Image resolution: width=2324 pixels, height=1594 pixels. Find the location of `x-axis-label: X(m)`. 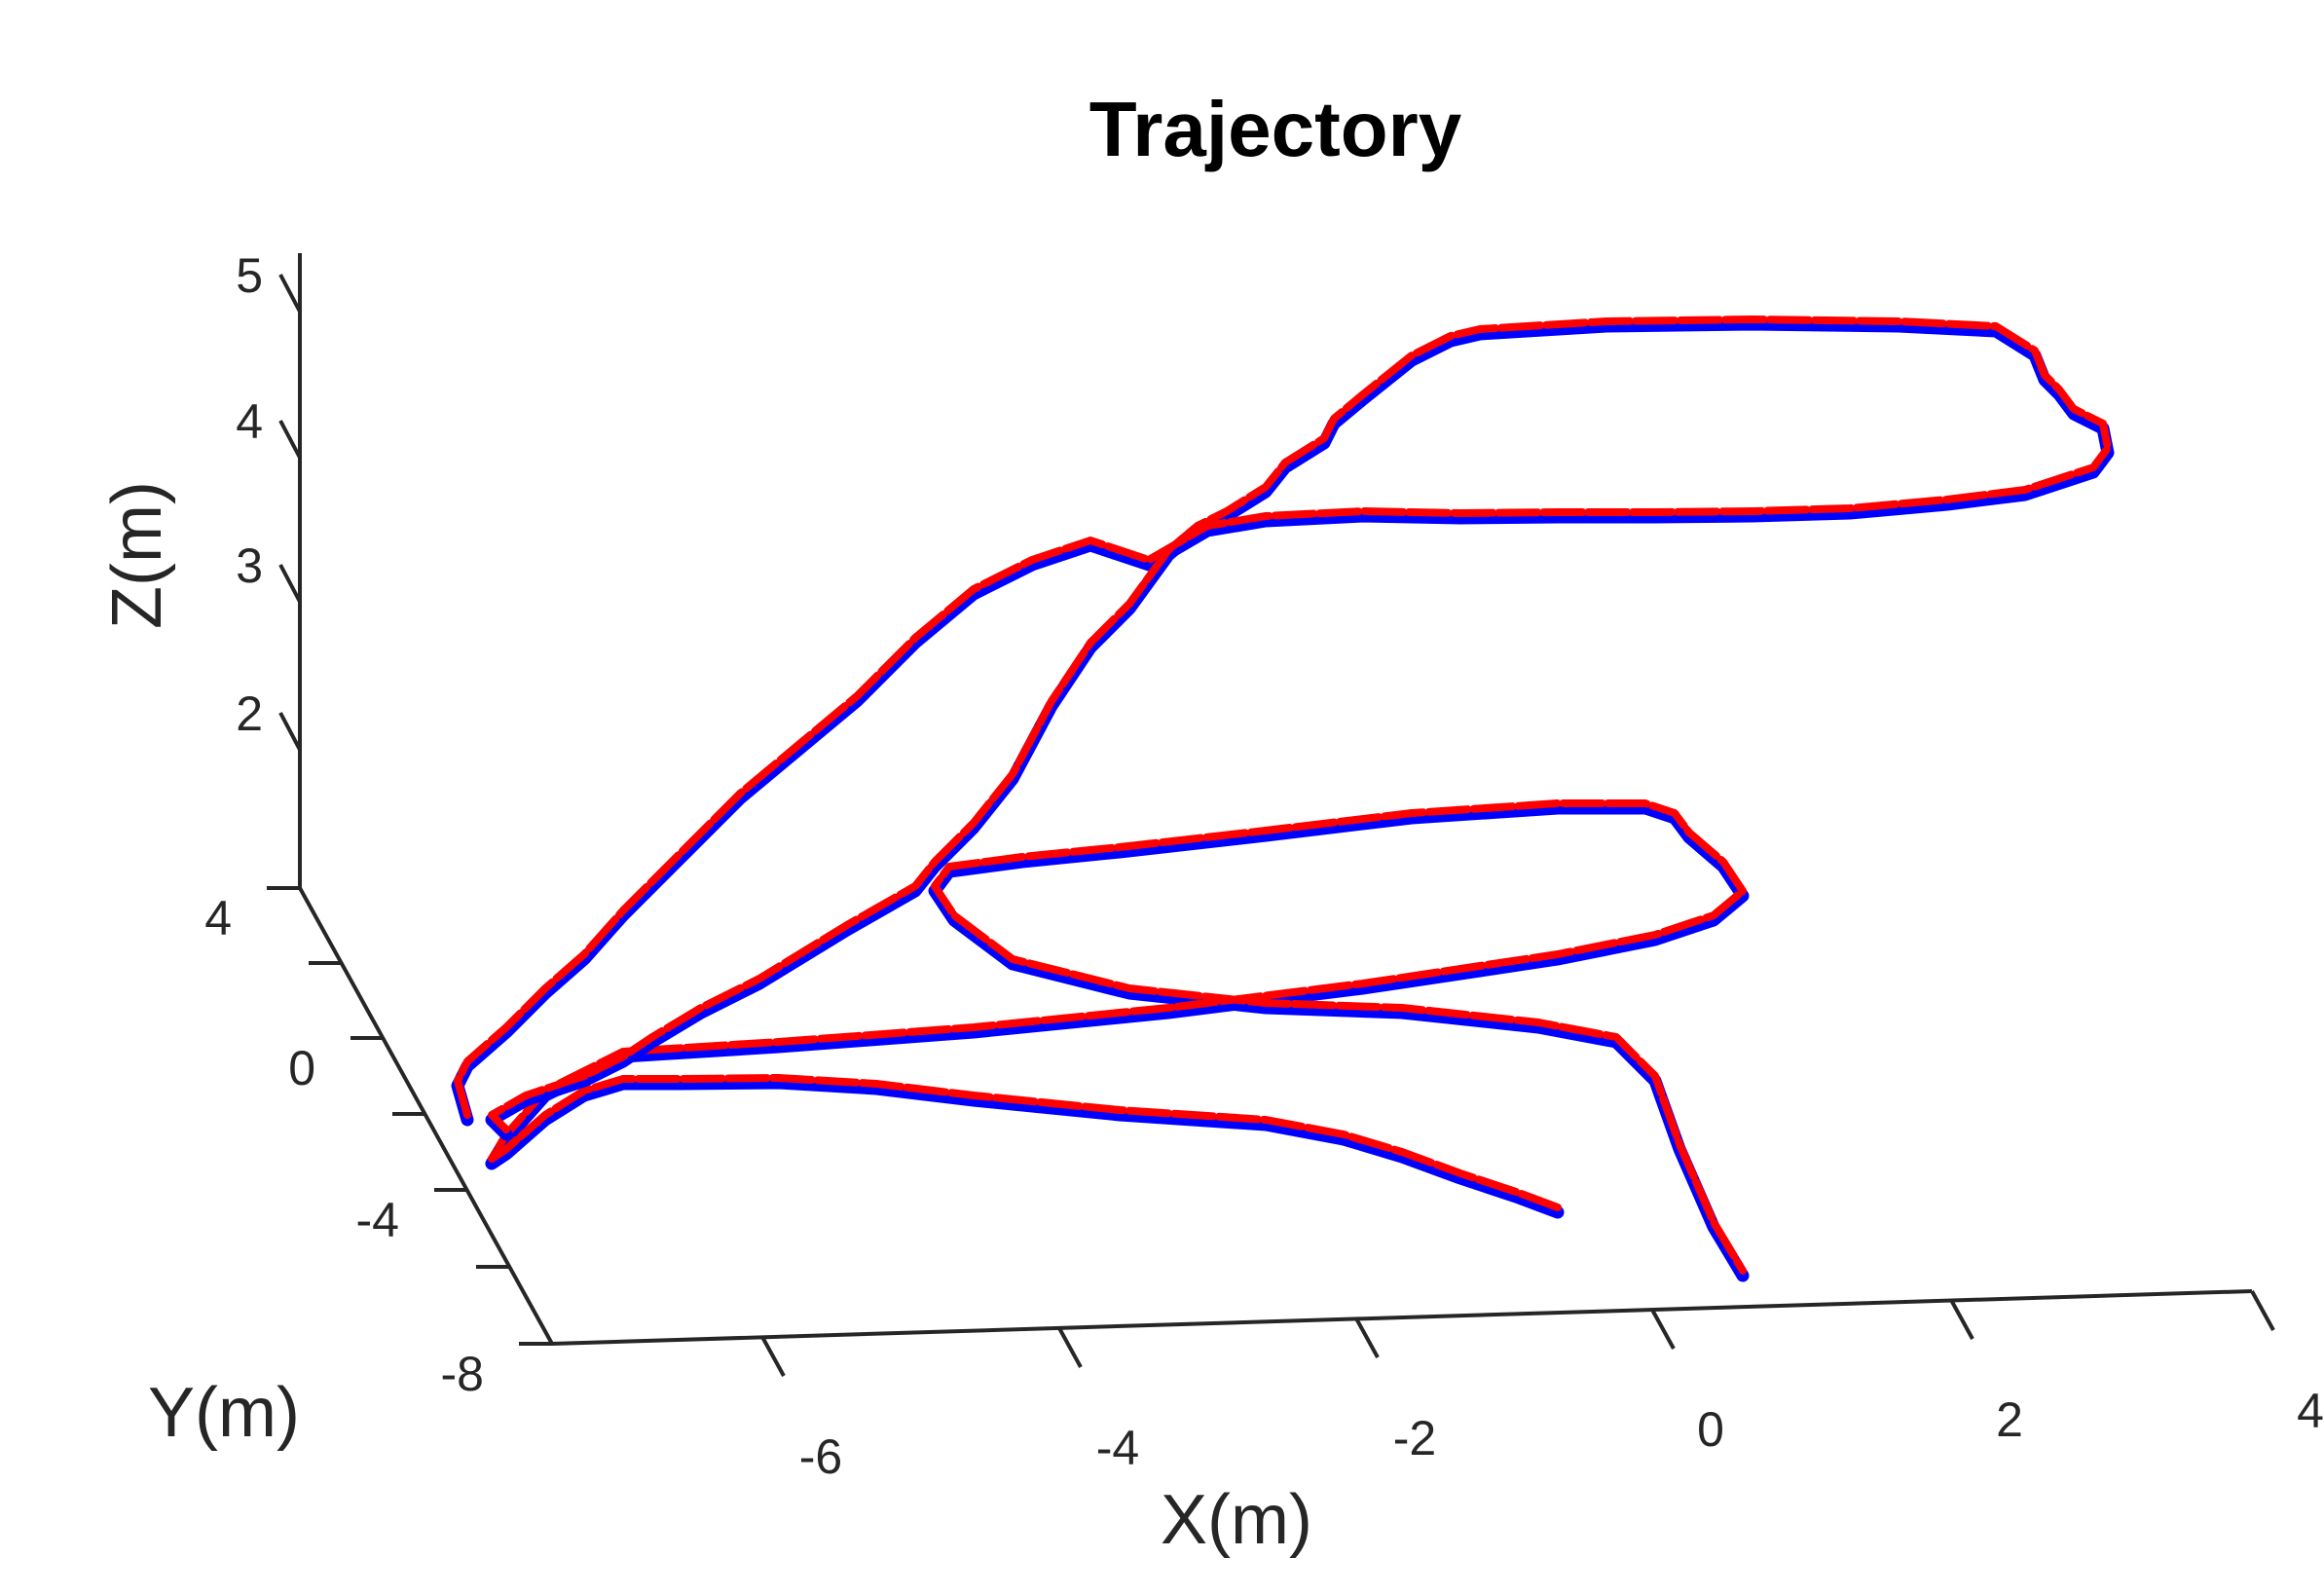

x-axis-label: X(m) is located at coordinates (1236, 1520).